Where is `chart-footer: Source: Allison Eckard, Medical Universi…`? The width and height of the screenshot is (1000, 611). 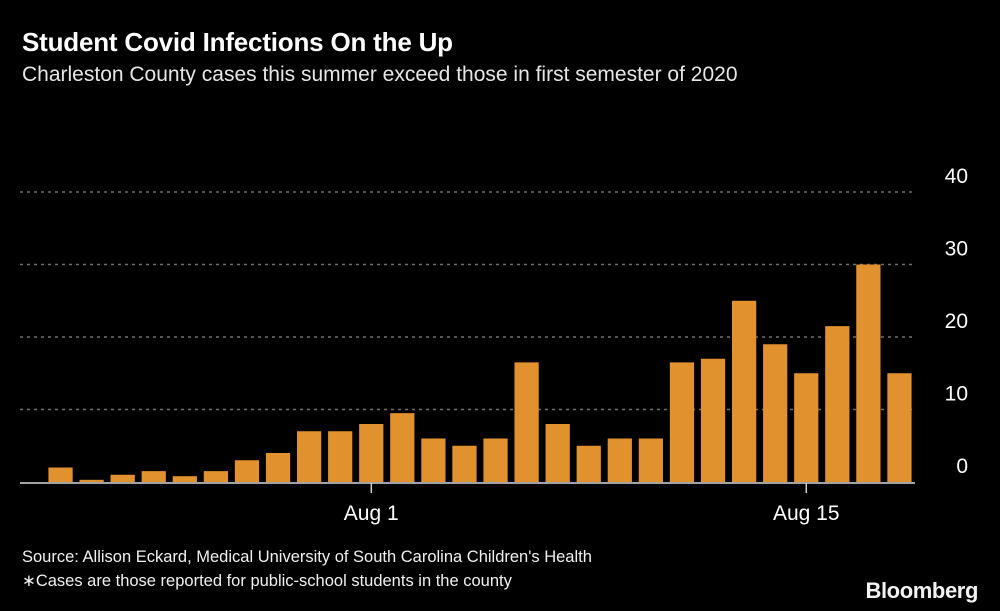
chart-footer: Source: Allison Eckard, Medical Universi… is located at coordinates (432, 569).